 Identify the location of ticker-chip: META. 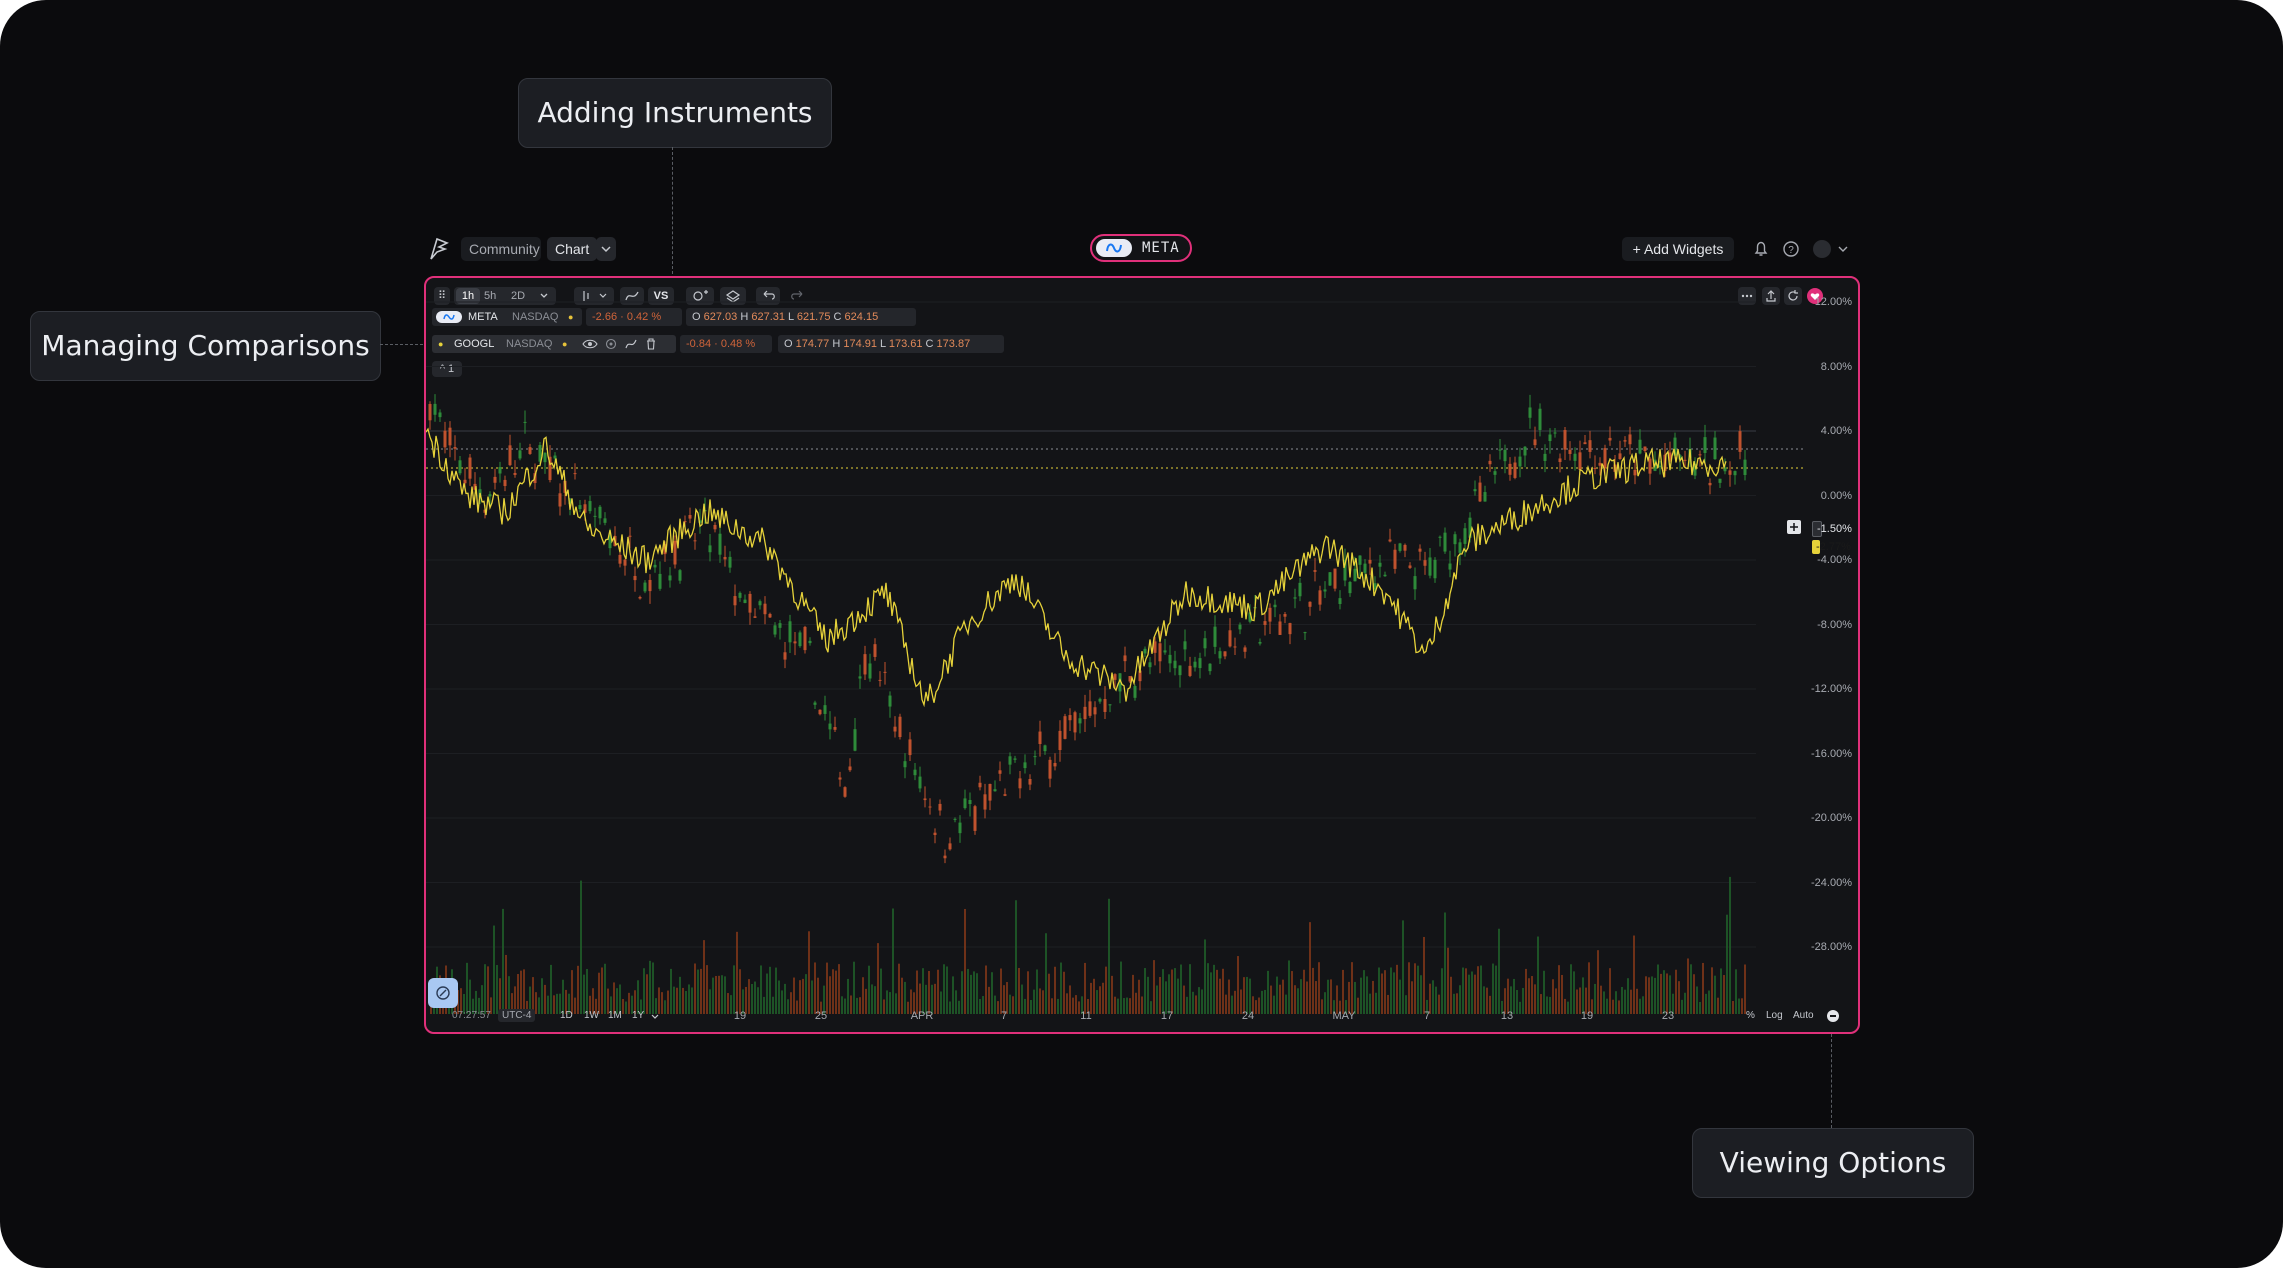
(1141, 248).